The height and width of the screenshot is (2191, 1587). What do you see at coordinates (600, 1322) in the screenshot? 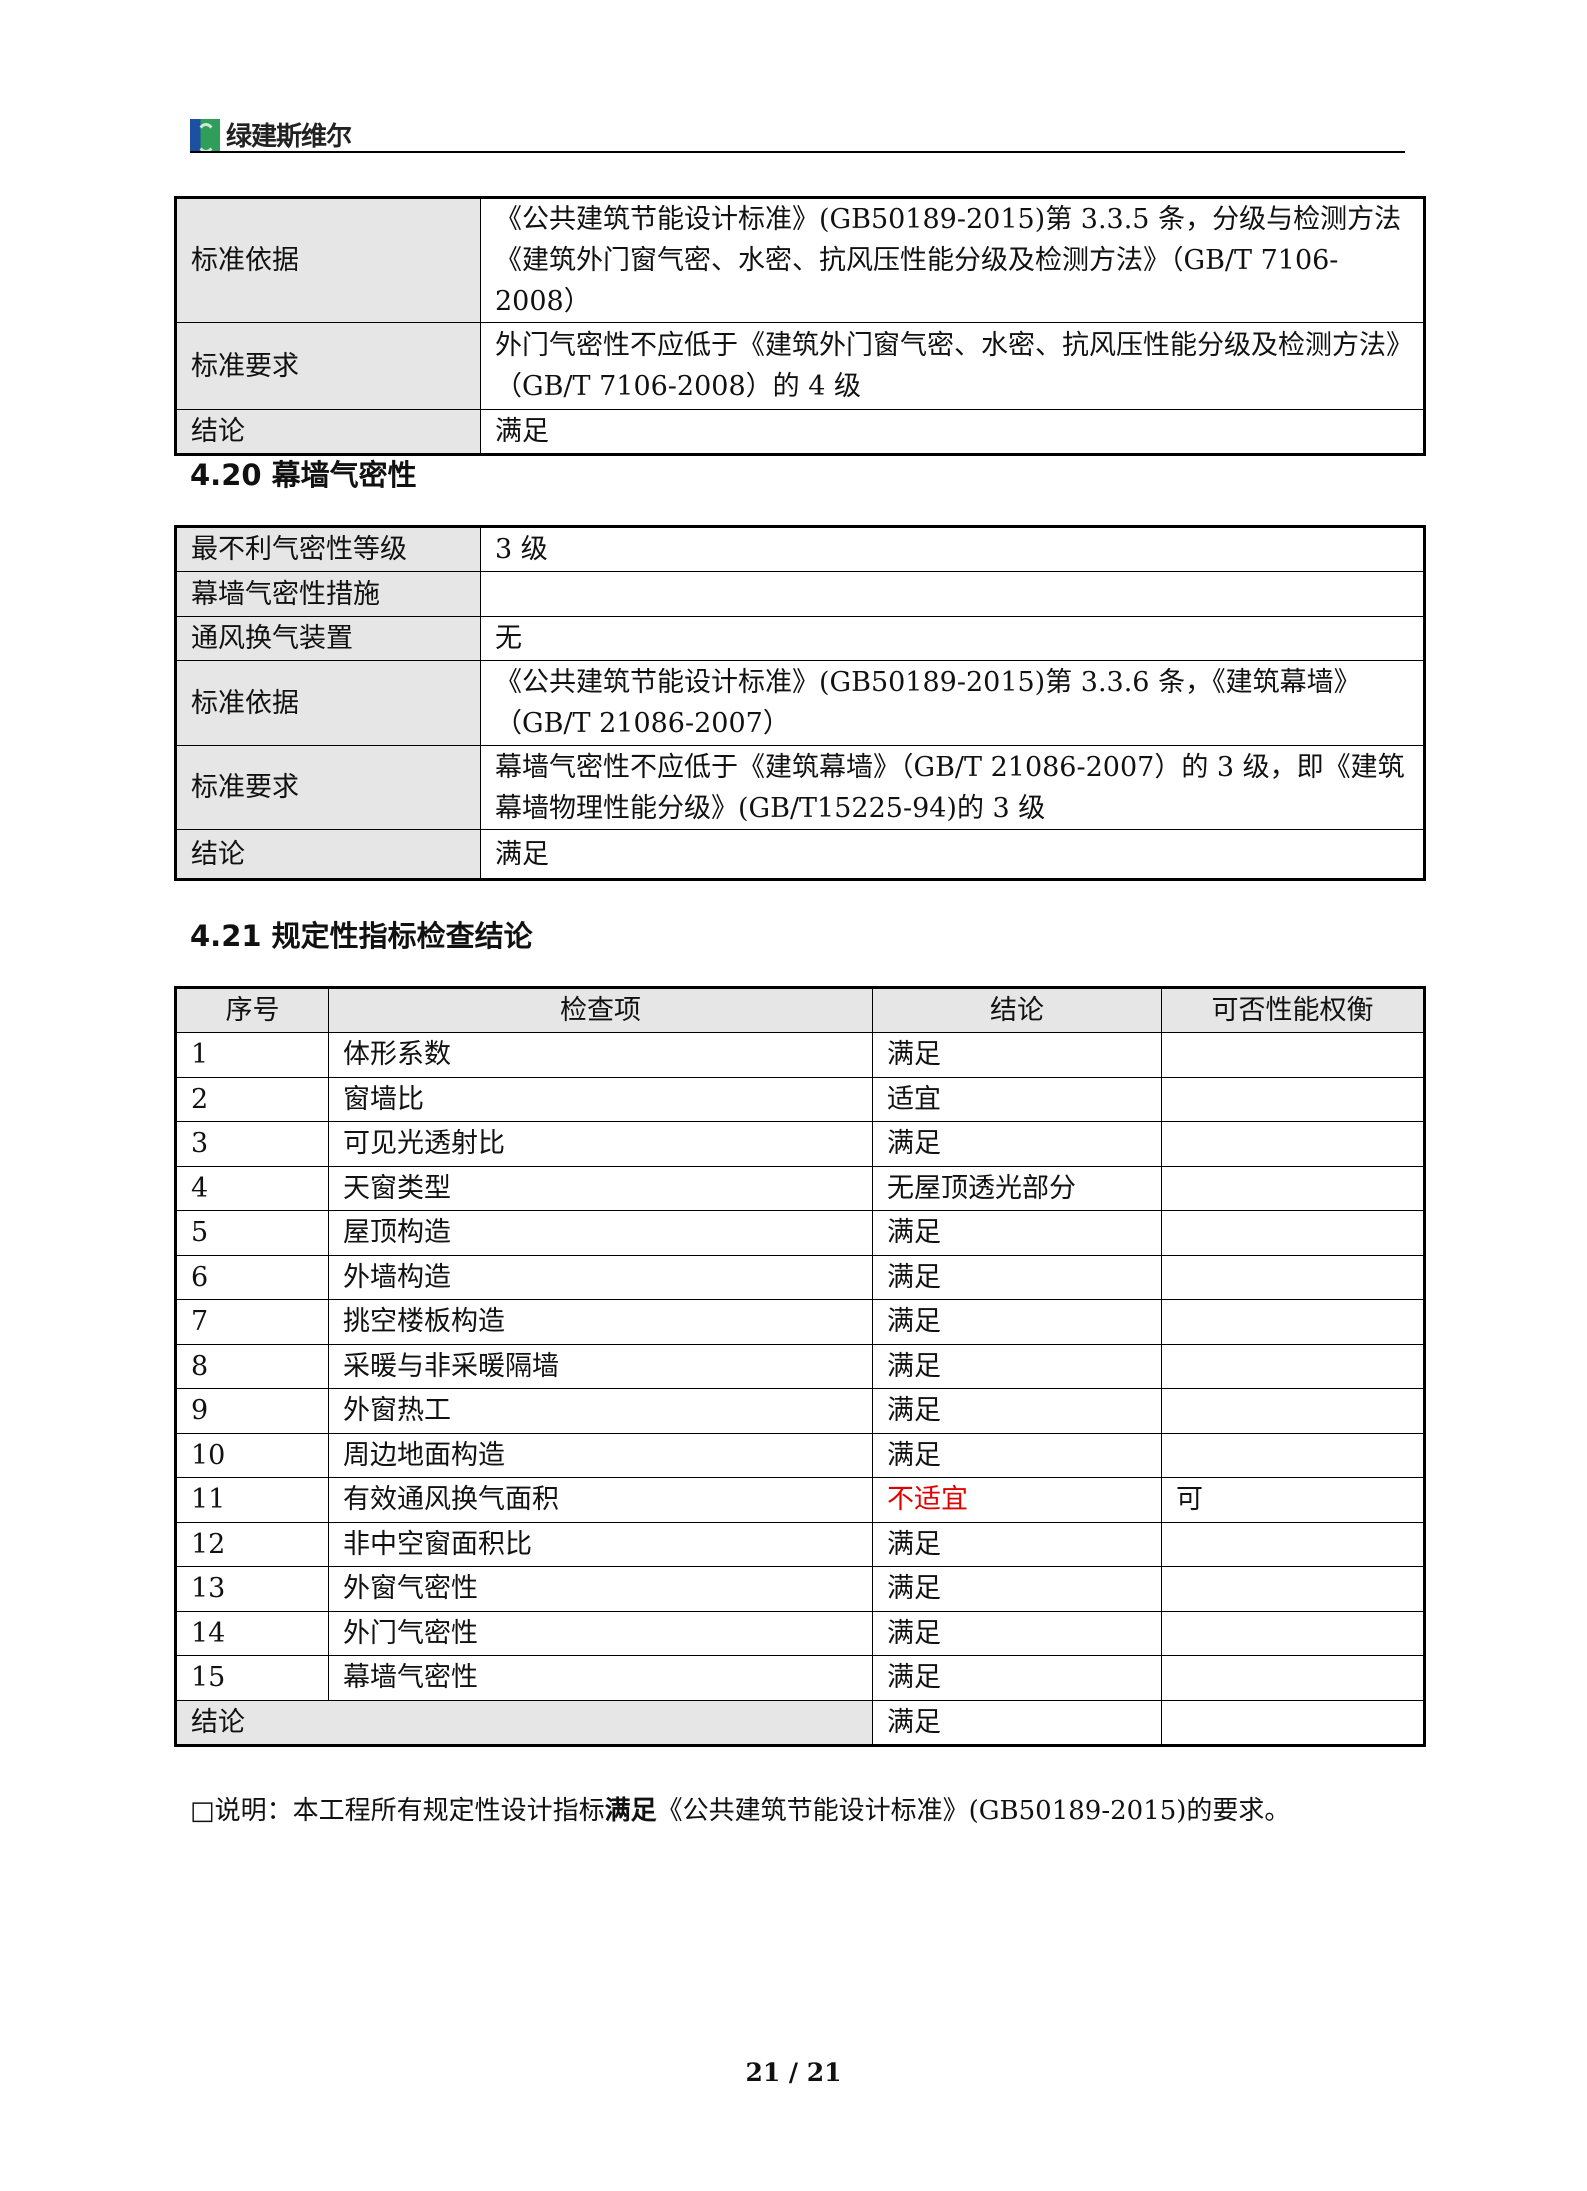
I see `cell-item: 挑空楼板构造` at bounding box center [600, 1322].